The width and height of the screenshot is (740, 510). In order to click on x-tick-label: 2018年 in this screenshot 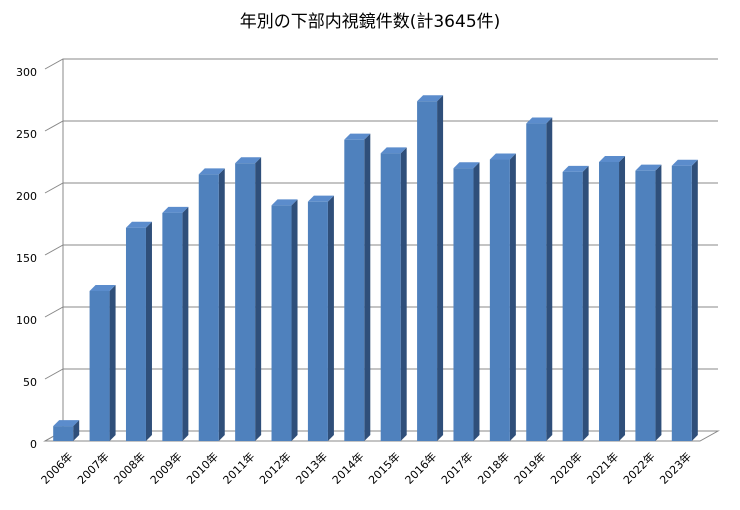, I will do `click(493, 467)`.